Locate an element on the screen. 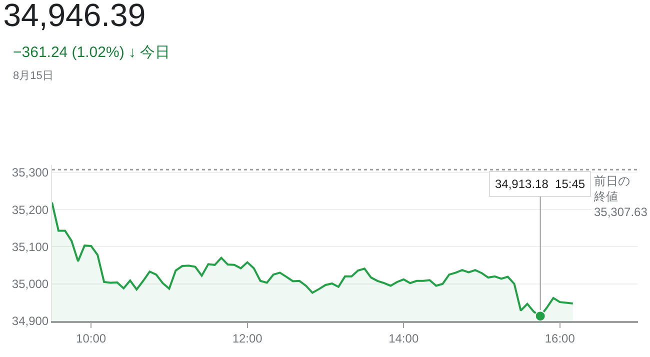 Image resolution: width=650 pixels, height=357 pixels. x-tick-label: 12:00 is located at coordinates (247, 338).